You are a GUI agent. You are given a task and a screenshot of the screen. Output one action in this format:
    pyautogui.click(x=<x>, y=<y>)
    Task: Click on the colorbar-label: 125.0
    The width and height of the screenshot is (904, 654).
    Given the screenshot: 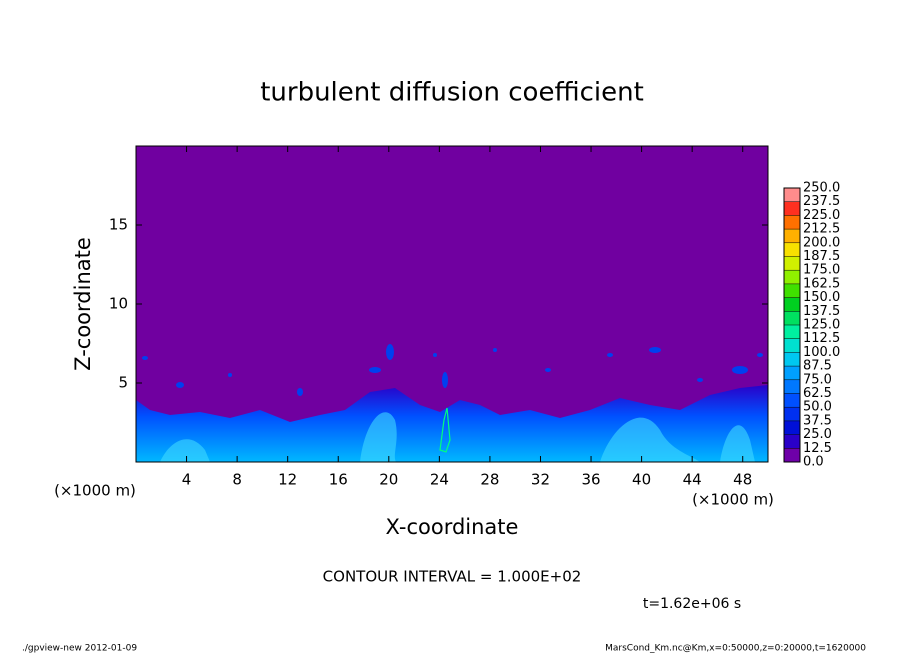 What is the action you would take?
    pyautogui.click(x=821, y=325)
    